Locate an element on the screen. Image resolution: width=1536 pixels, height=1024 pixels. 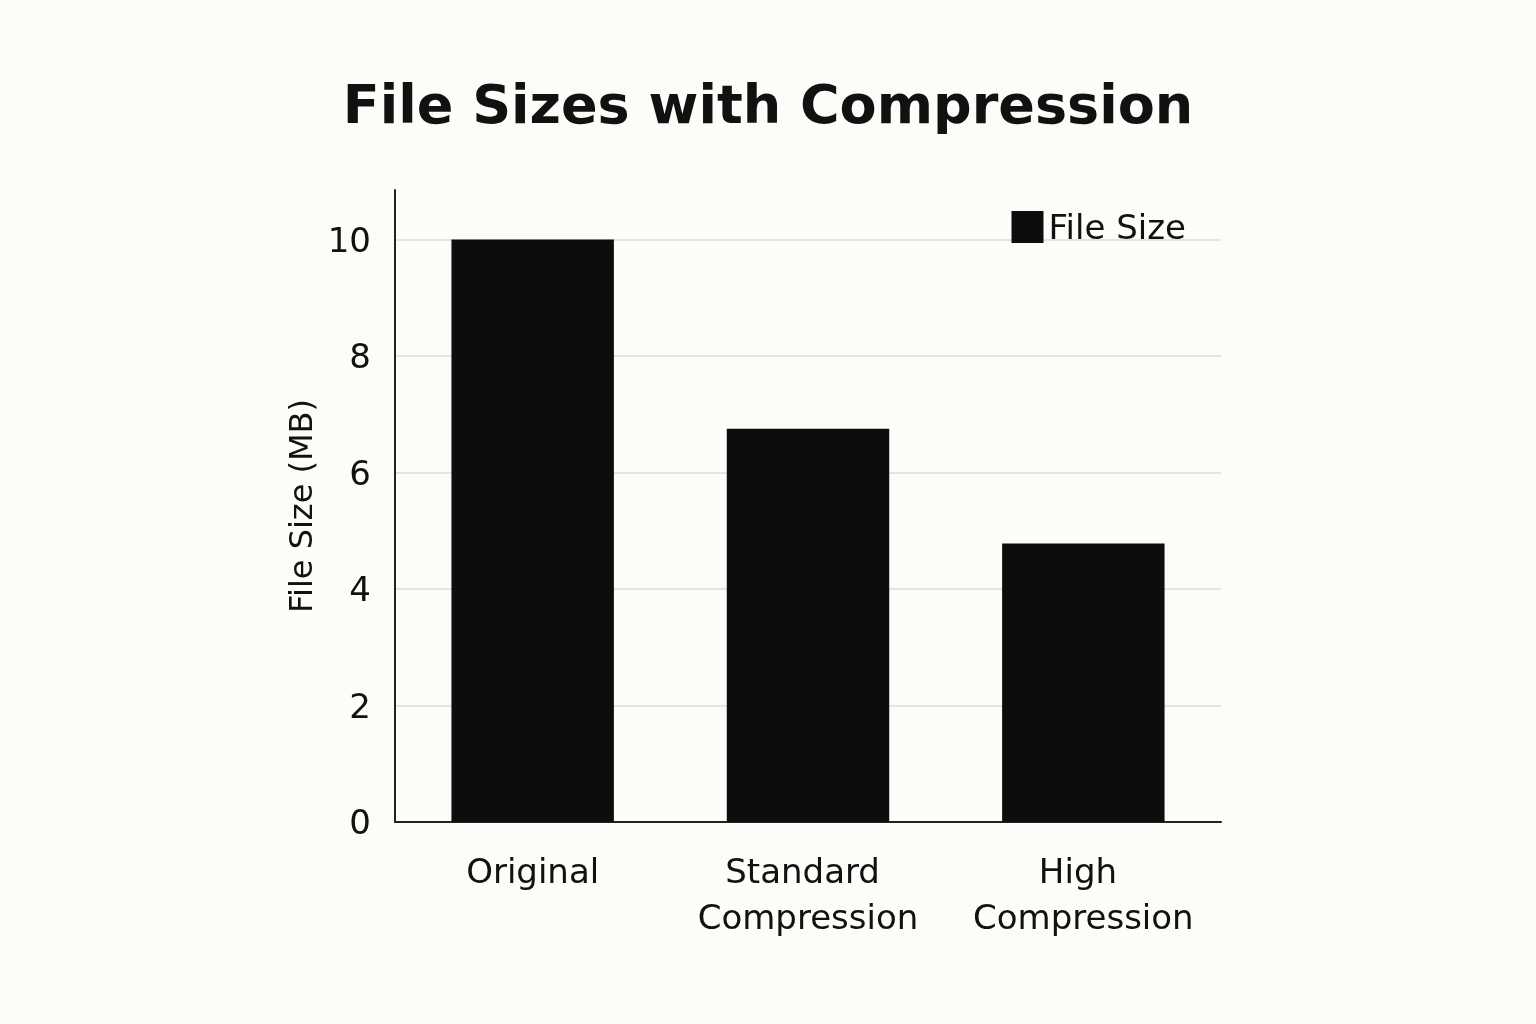
y-tick-label: 0 is located at coordinates (360, 822).